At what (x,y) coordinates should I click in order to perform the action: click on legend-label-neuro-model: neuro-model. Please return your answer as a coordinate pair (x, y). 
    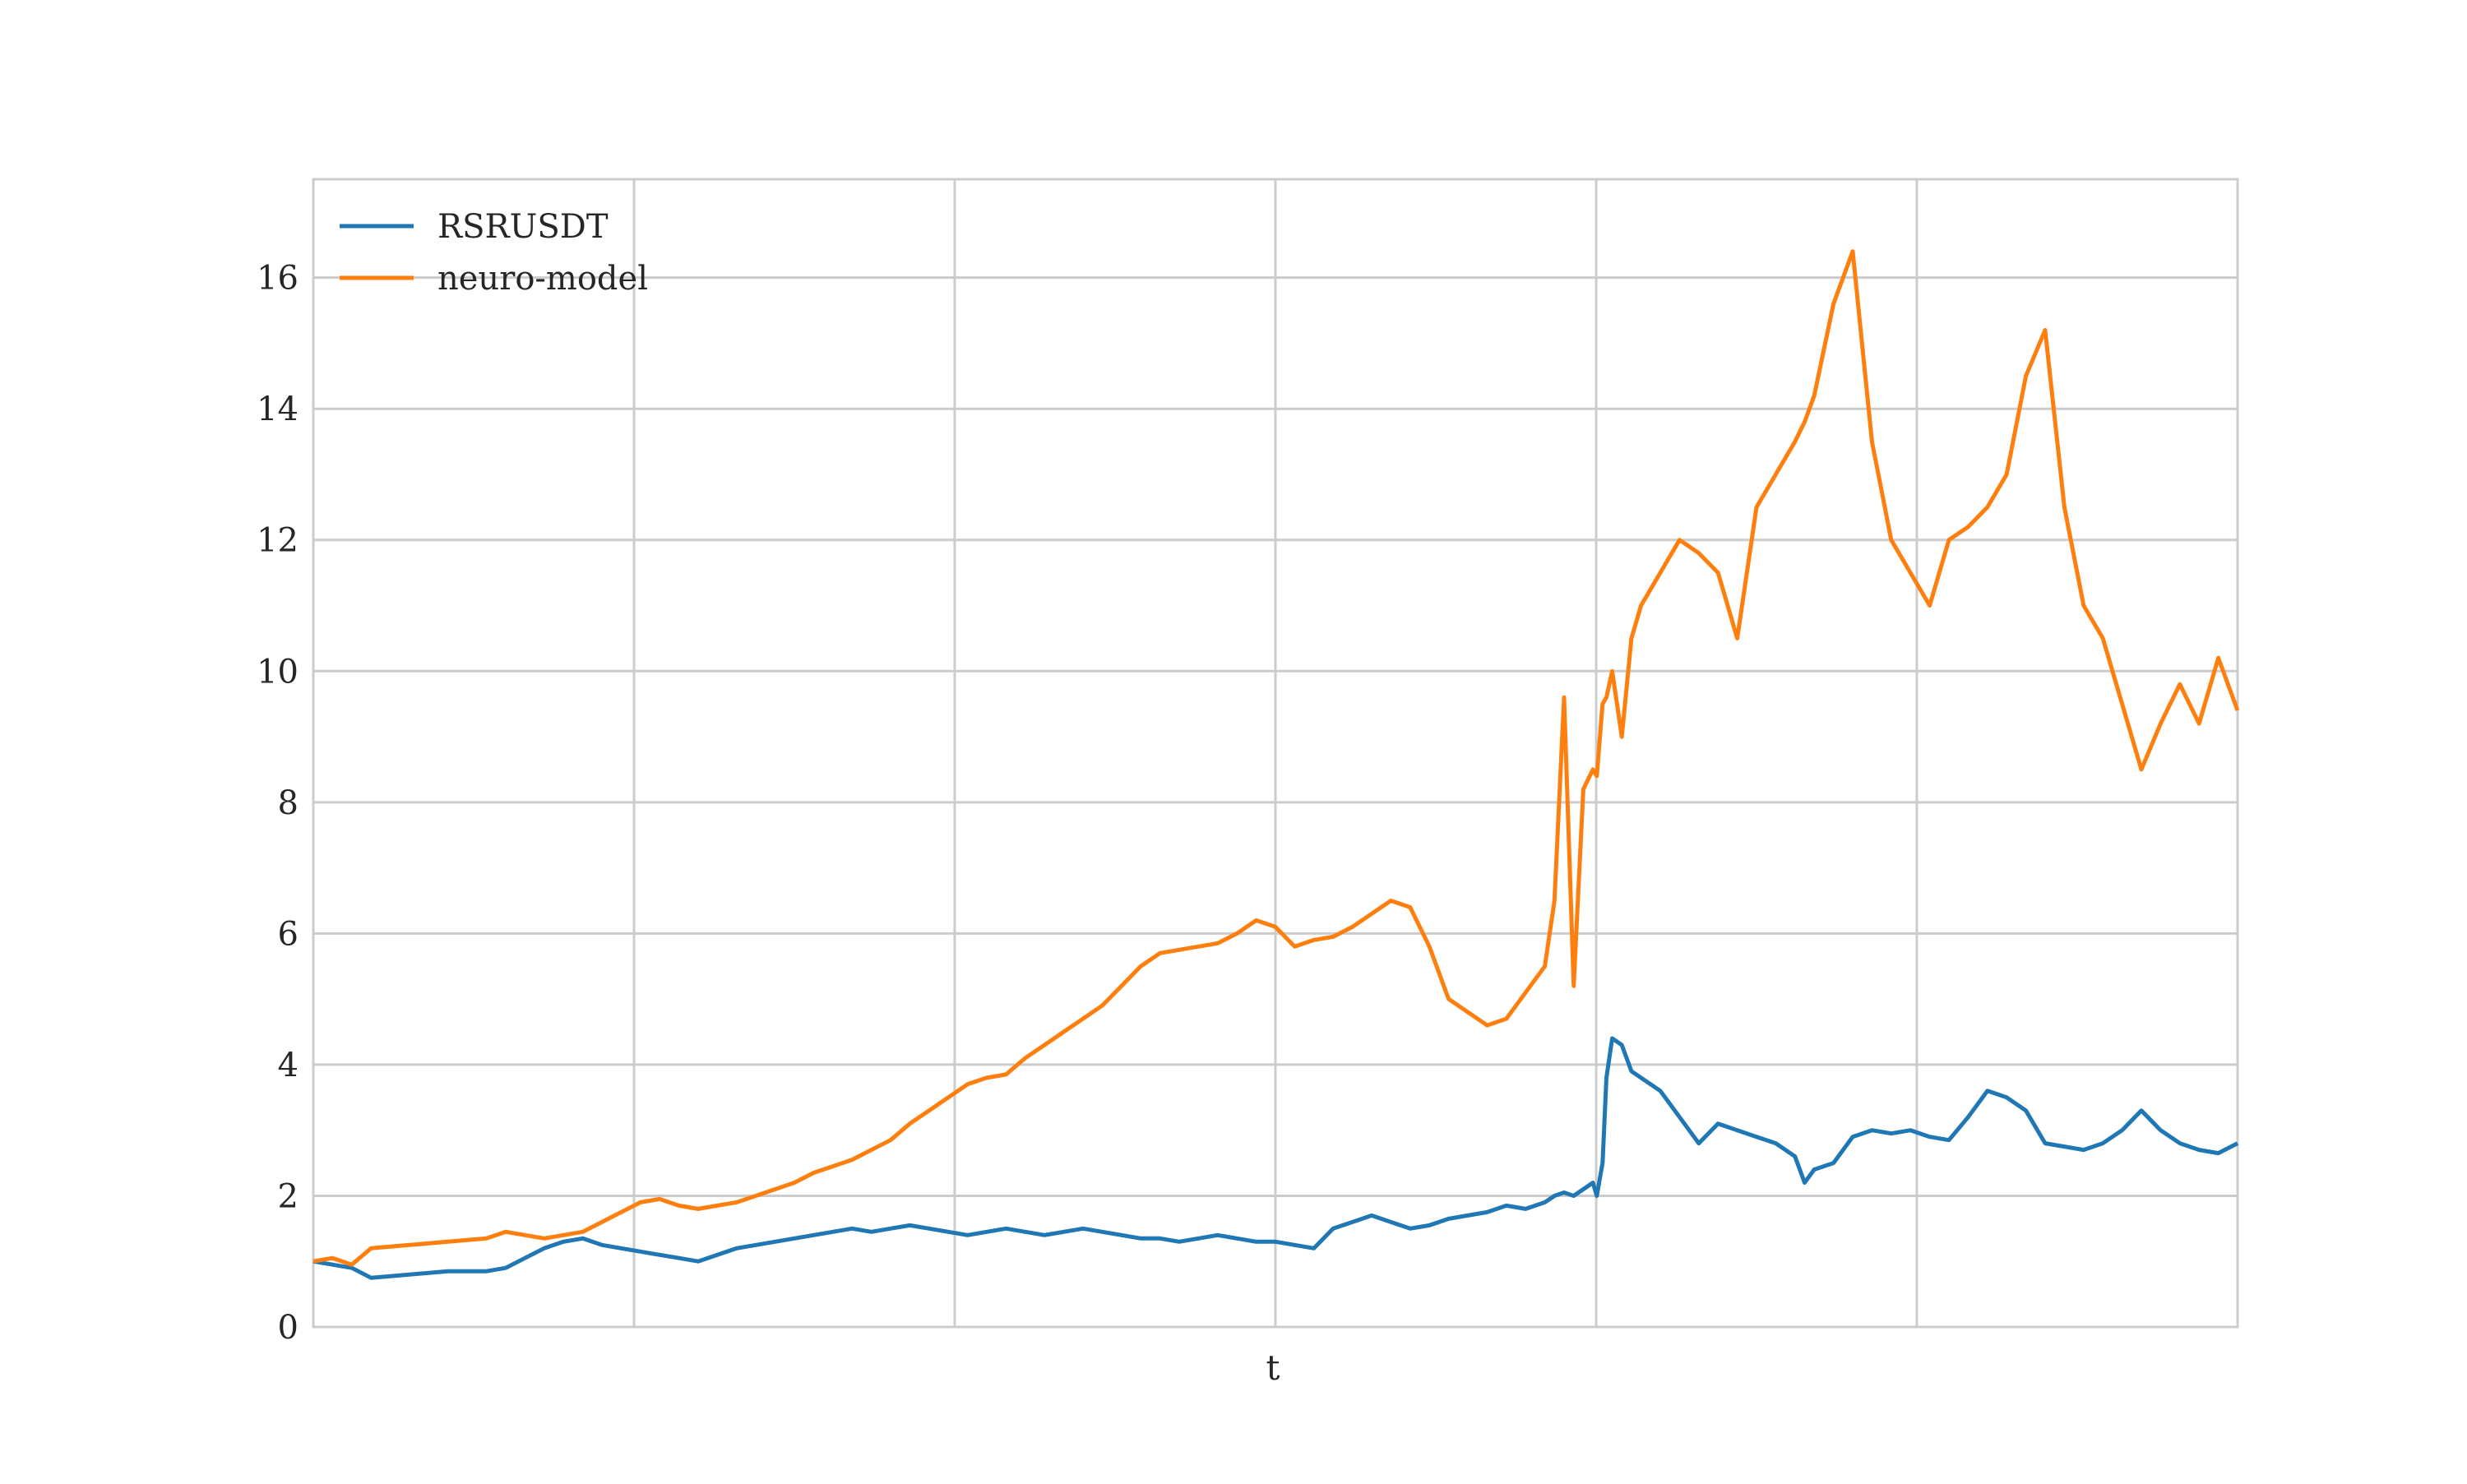
    Looking at the image, I should click on (543, 279).